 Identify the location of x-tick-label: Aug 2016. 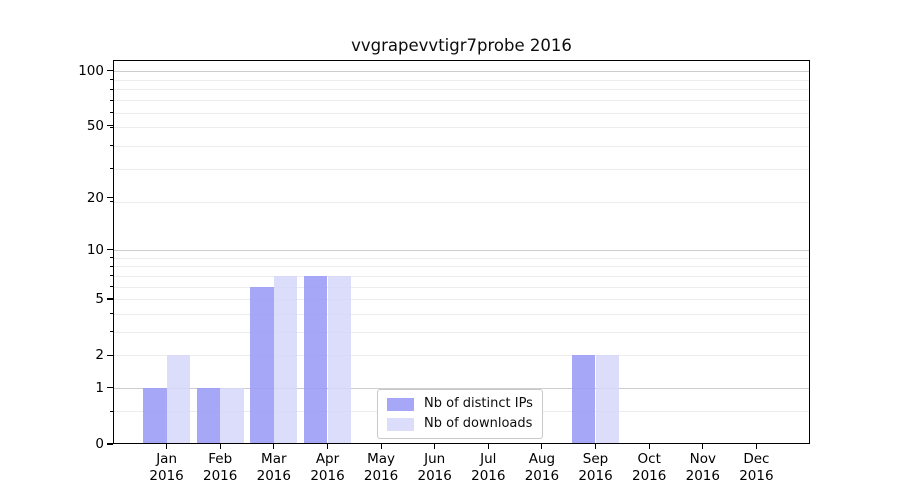
(542, 467).